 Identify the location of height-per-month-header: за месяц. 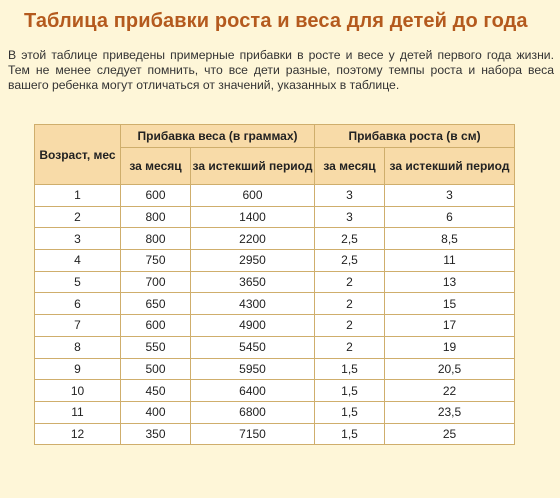
(349, 166).